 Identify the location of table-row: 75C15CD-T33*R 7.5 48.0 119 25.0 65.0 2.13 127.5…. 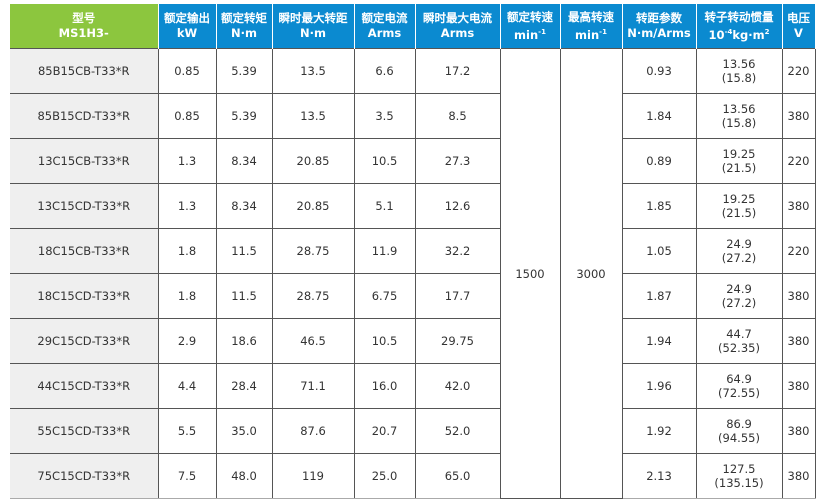
(413, 476).